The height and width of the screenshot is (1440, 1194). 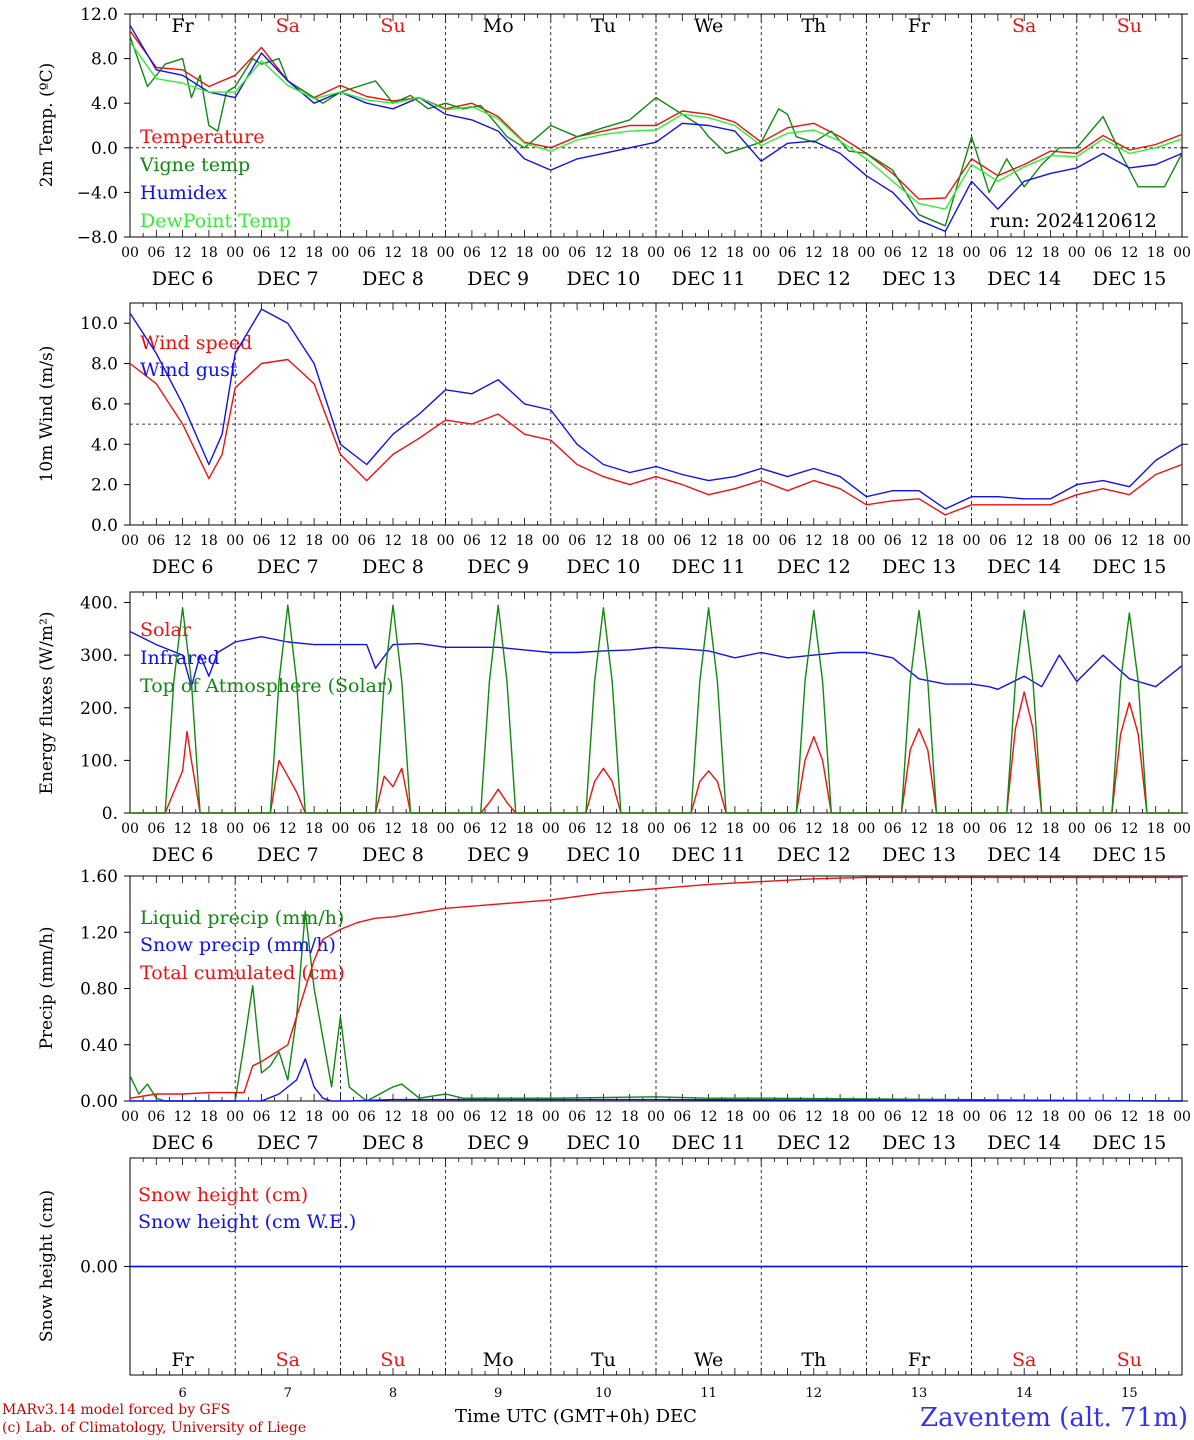 What do you see at coordinates (498, 26) in the screenshot?
I see `day-abbr-label: Mo` at bounding box center [498, 26].